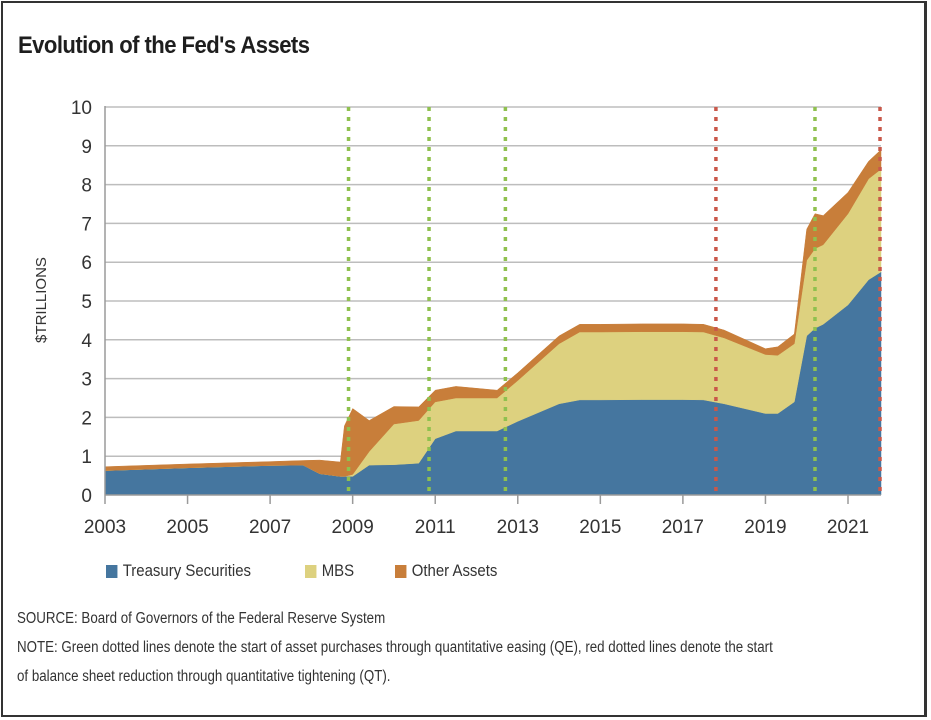  What do you see at coordinates (86, 263) in the screenshot?
I see `y-tick-label: 6` at bounding box center [86, 263].